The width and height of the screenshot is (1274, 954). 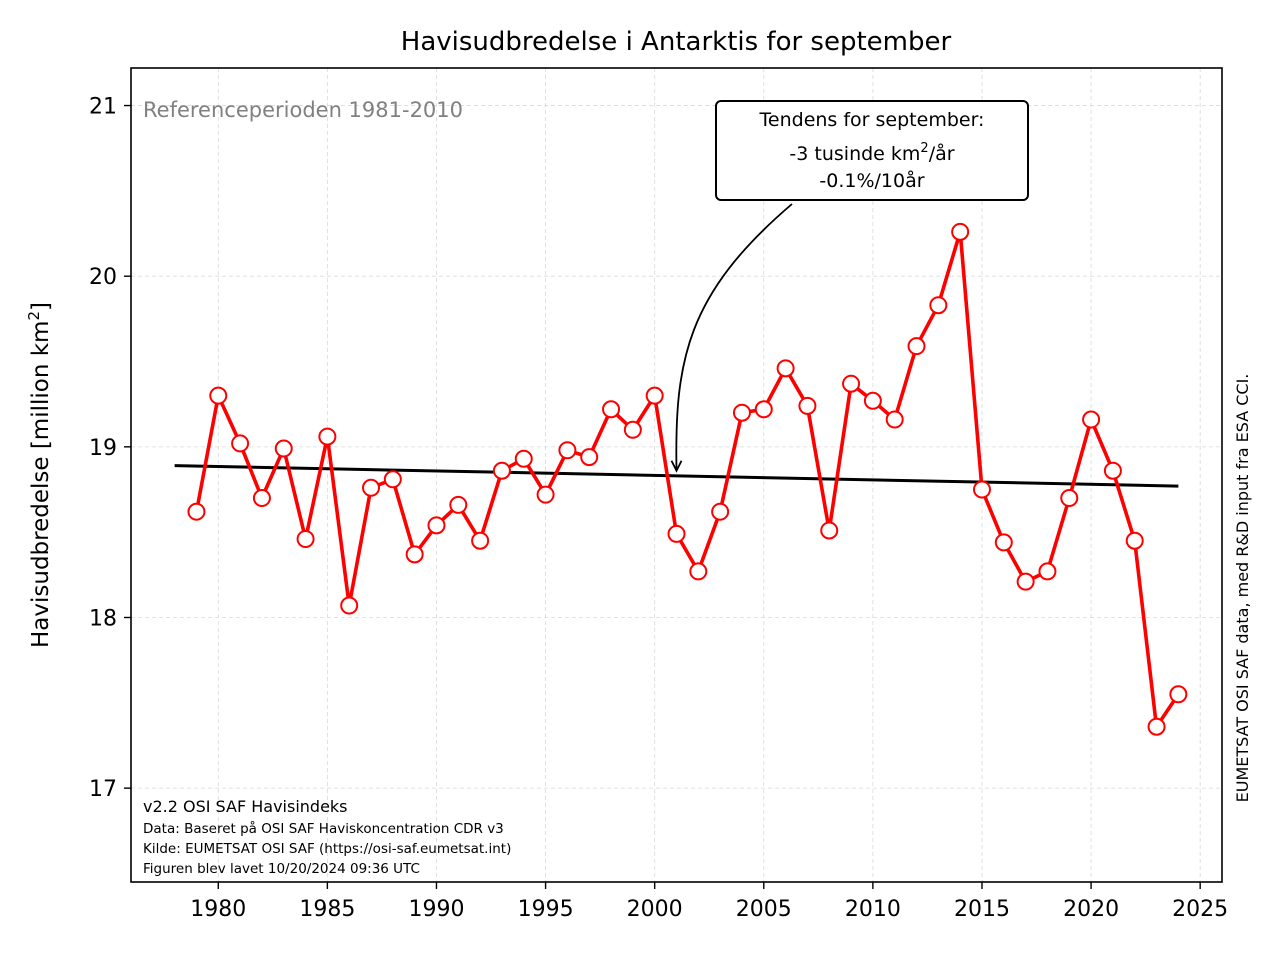 What do you see at coordinates (327, 909) in the screenshot?
I see `x-tick-label: 1985` at bounding box center [327, 909].